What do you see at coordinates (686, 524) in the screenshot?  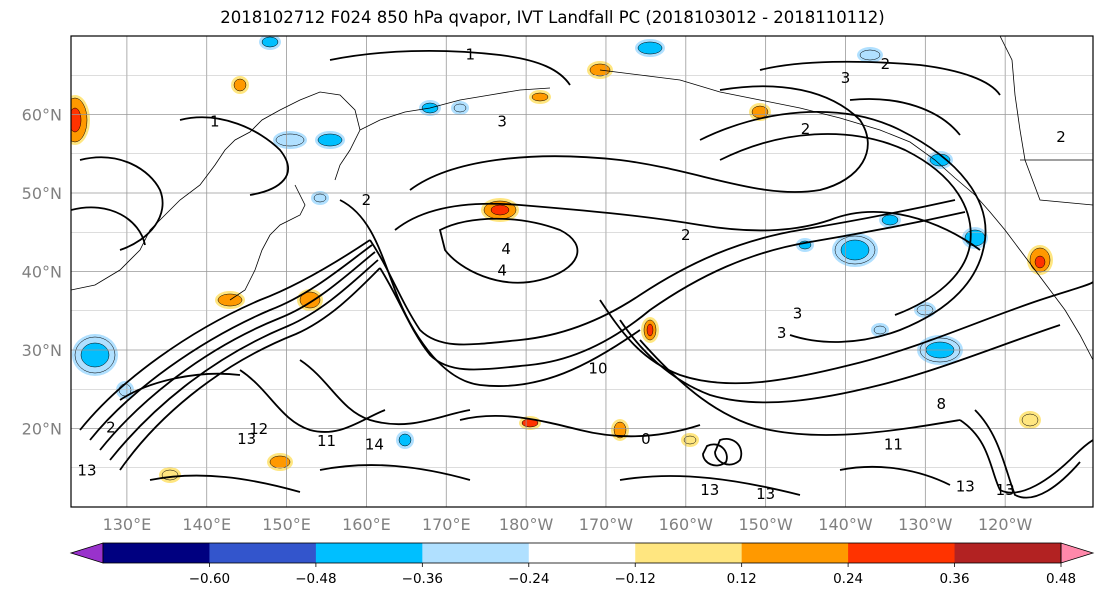 I see `longitude-label: 160°W` at bounding box center [686, 524].